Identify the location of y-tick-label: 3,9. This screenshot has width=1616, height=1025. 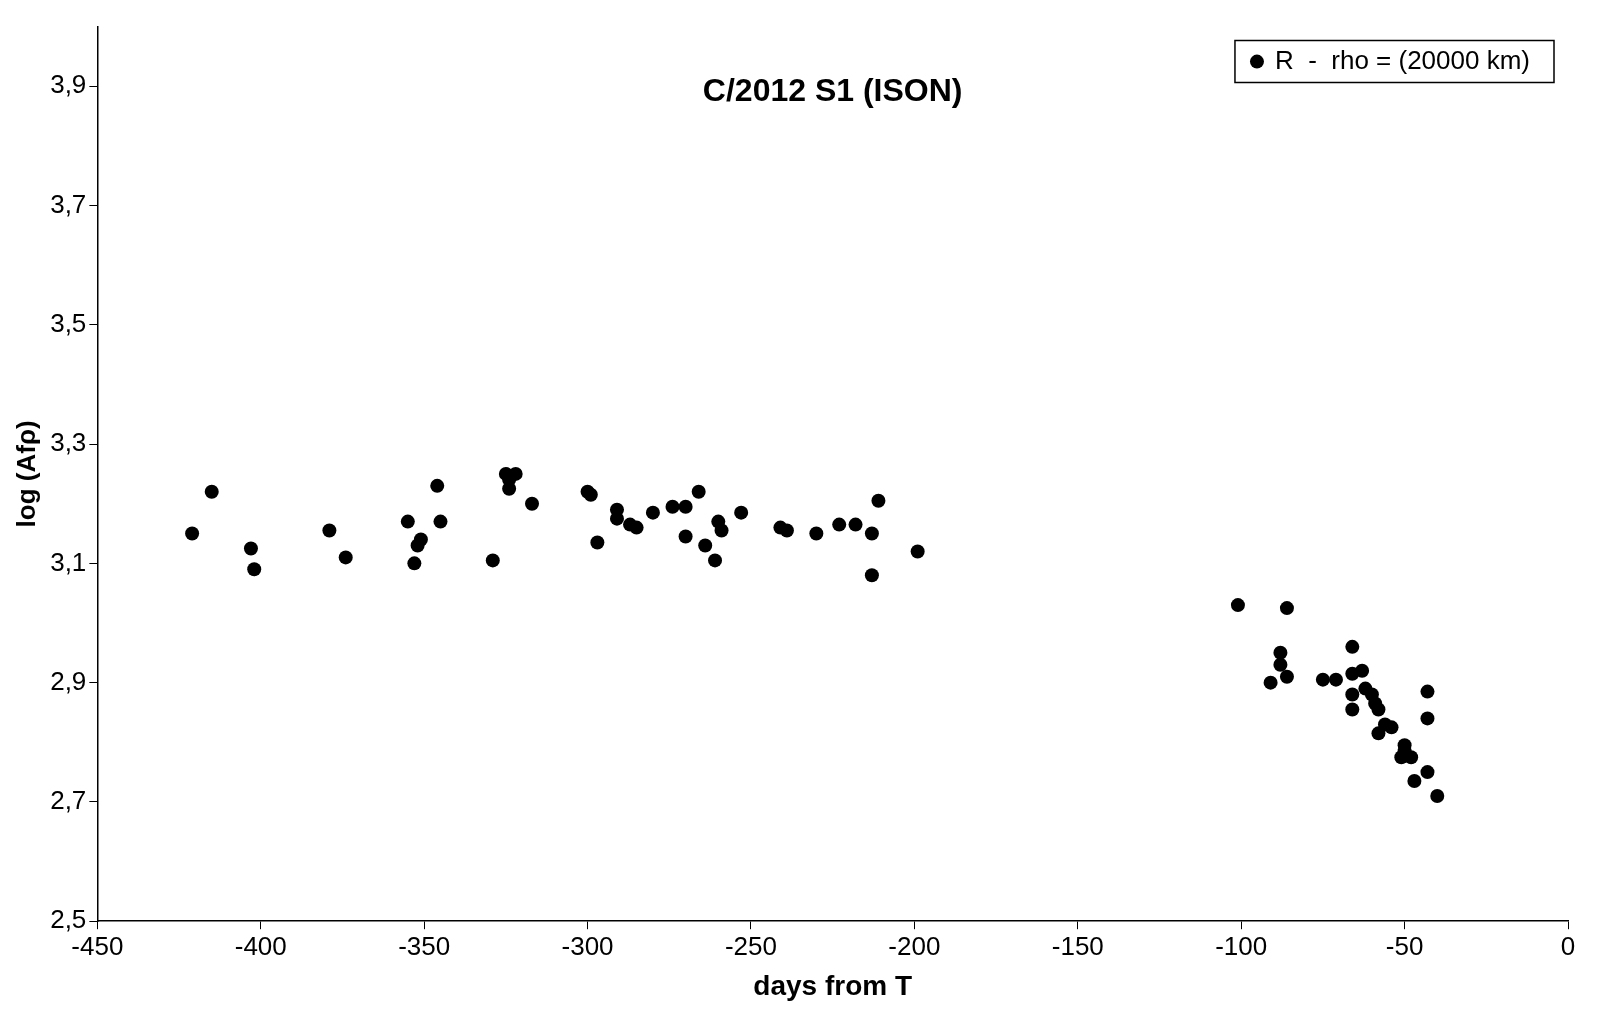
(68, 84).